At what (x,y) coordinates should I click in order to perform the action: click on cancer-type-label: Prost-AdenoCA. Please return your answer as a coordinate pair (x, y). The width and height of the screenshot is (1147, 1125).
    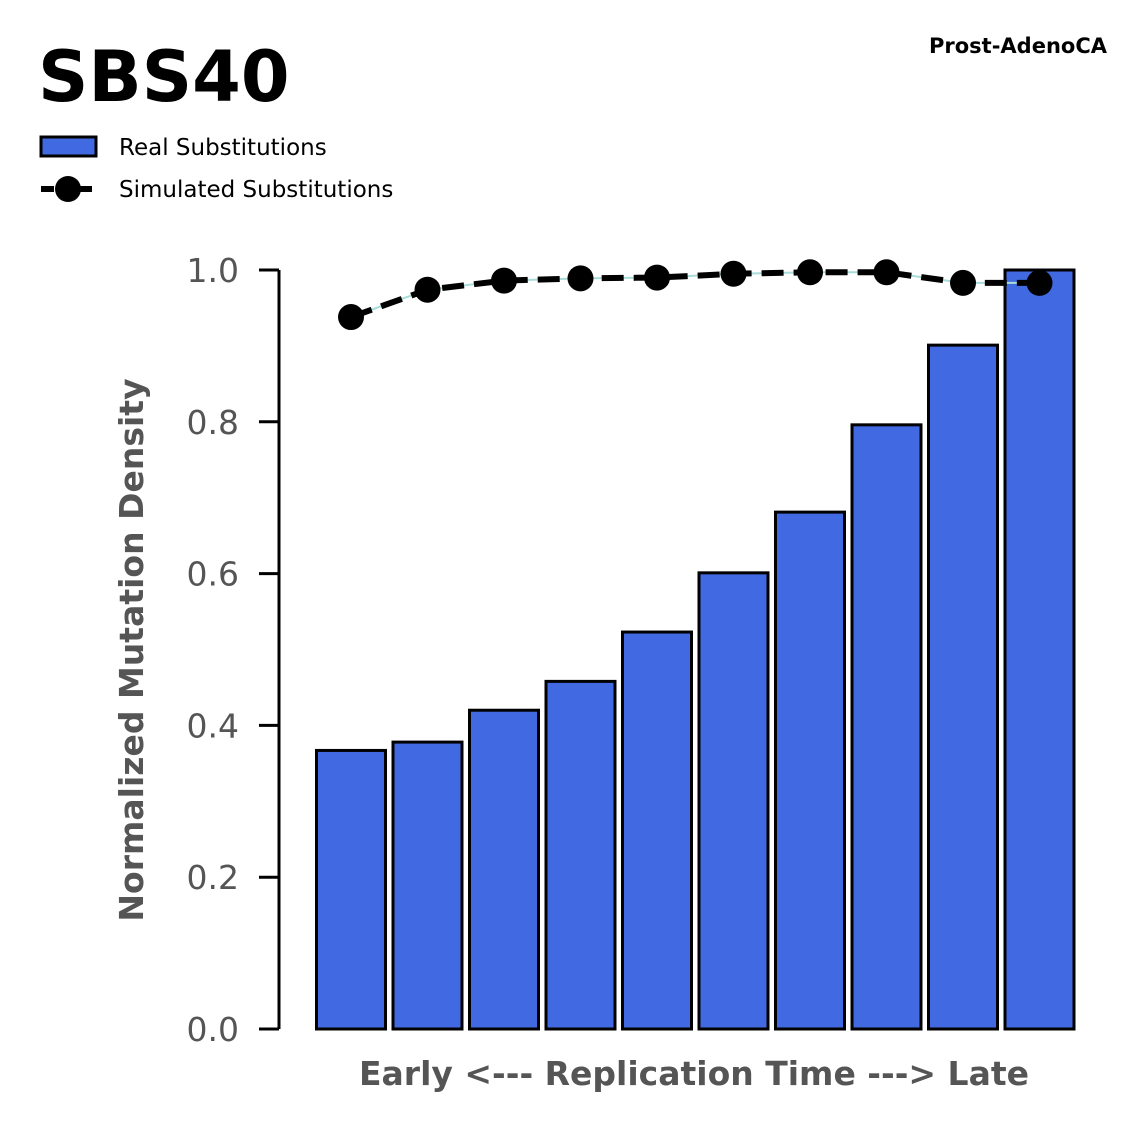
    Looking at the image, I should click on (1018, 46).